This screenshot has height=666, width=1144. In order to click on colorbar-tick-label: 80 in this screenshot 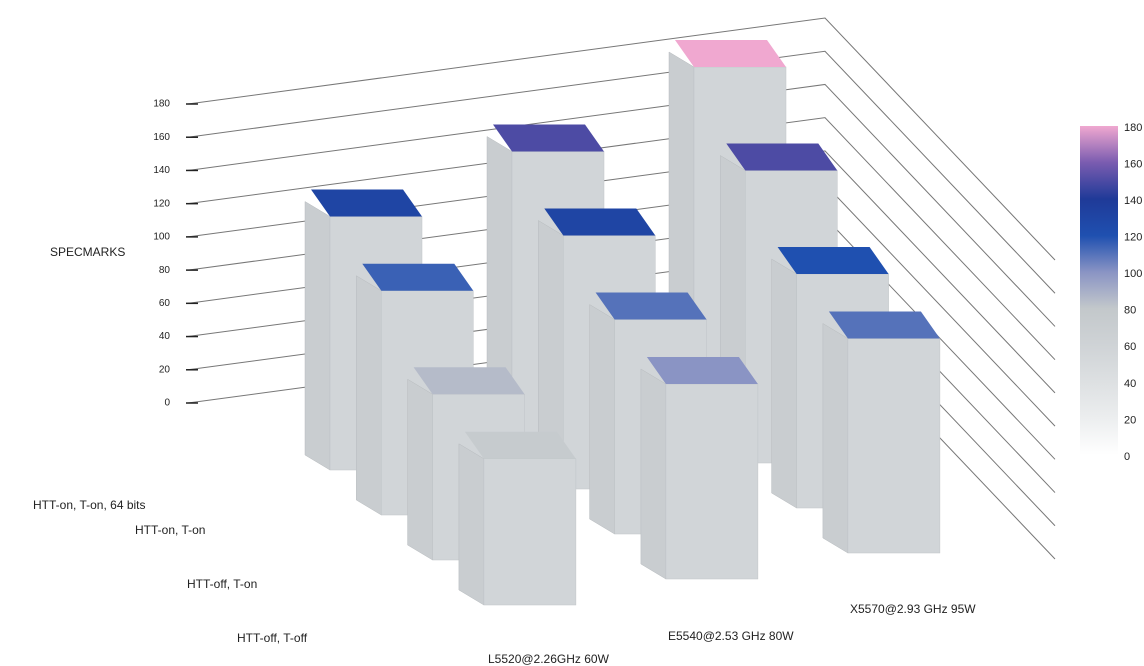, I will do `click(1130, 311)`.